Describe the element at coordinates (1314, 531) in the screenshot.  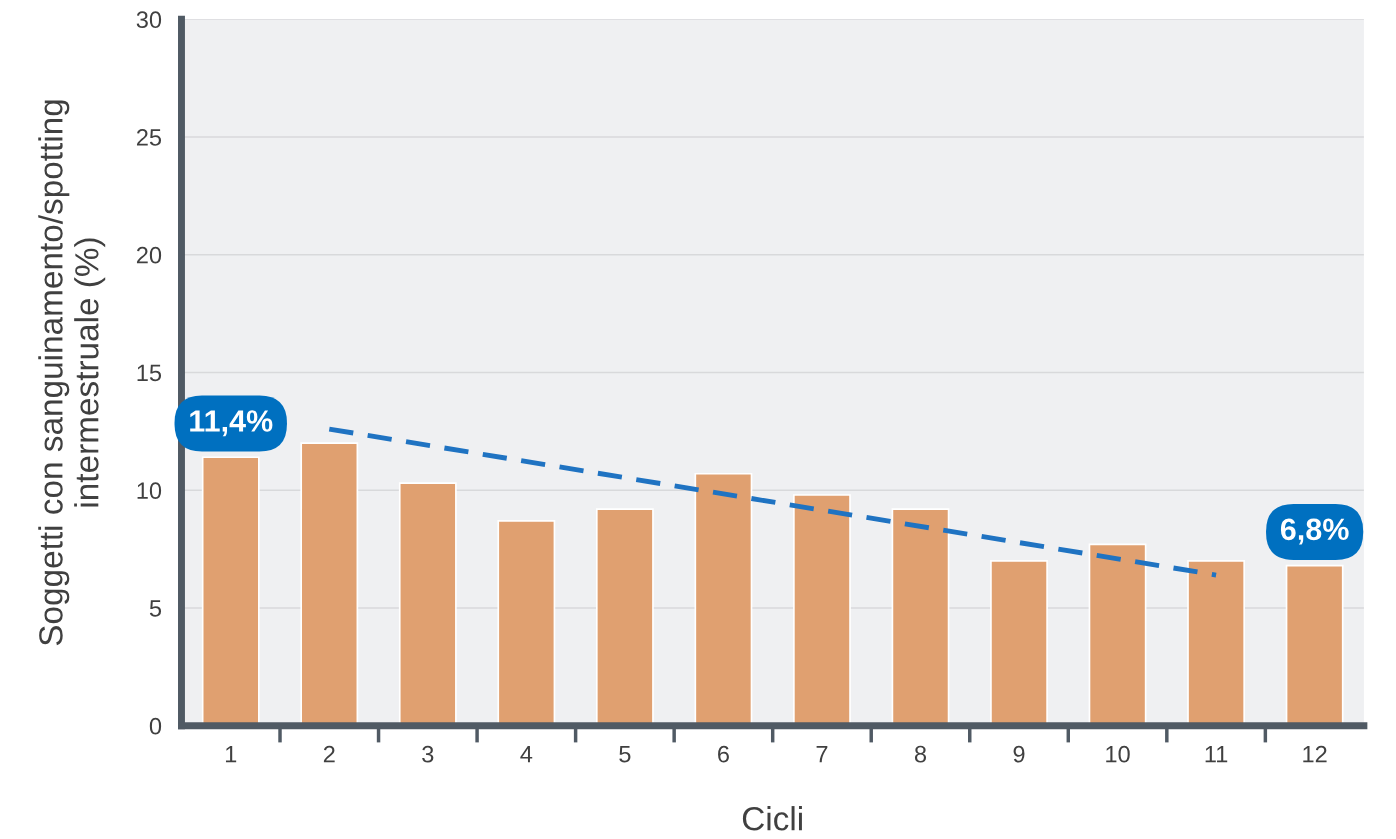
I see `data-label: 6,8%` at that location.